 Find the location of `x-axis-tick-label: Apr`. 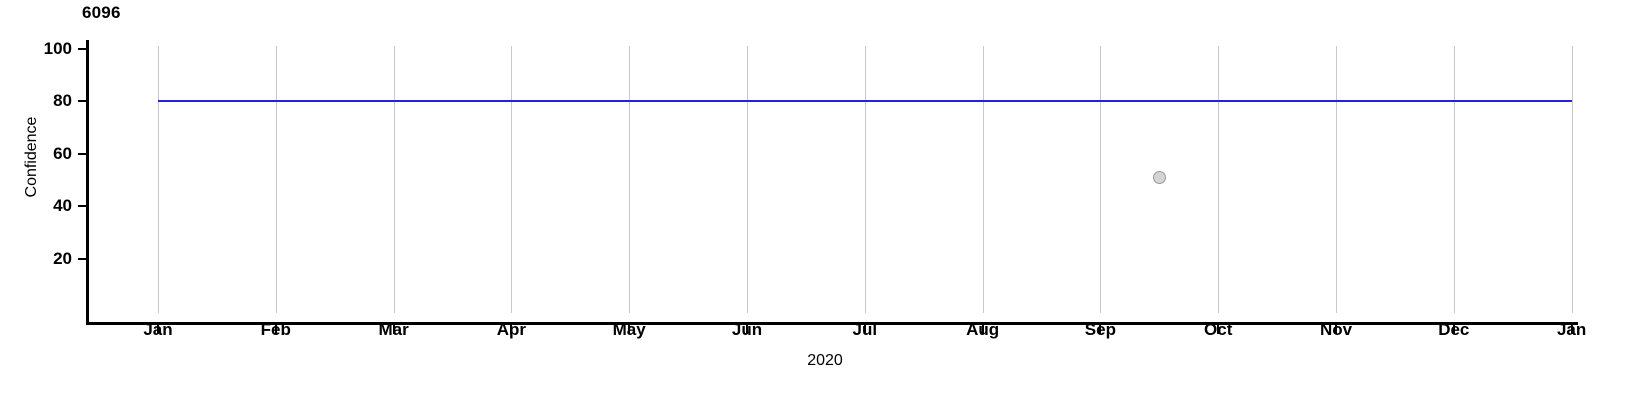

x-axis-tick-label: Apr is located at coordinates (511, 329).